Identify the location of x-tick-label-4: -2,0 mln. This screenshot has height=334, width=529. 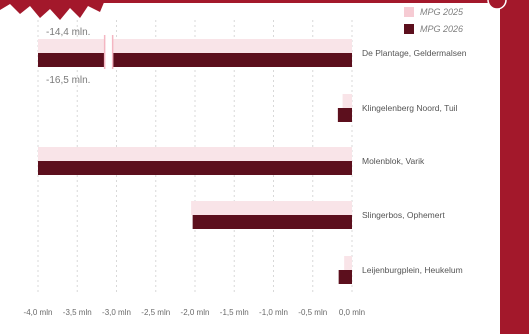
(195, 312).